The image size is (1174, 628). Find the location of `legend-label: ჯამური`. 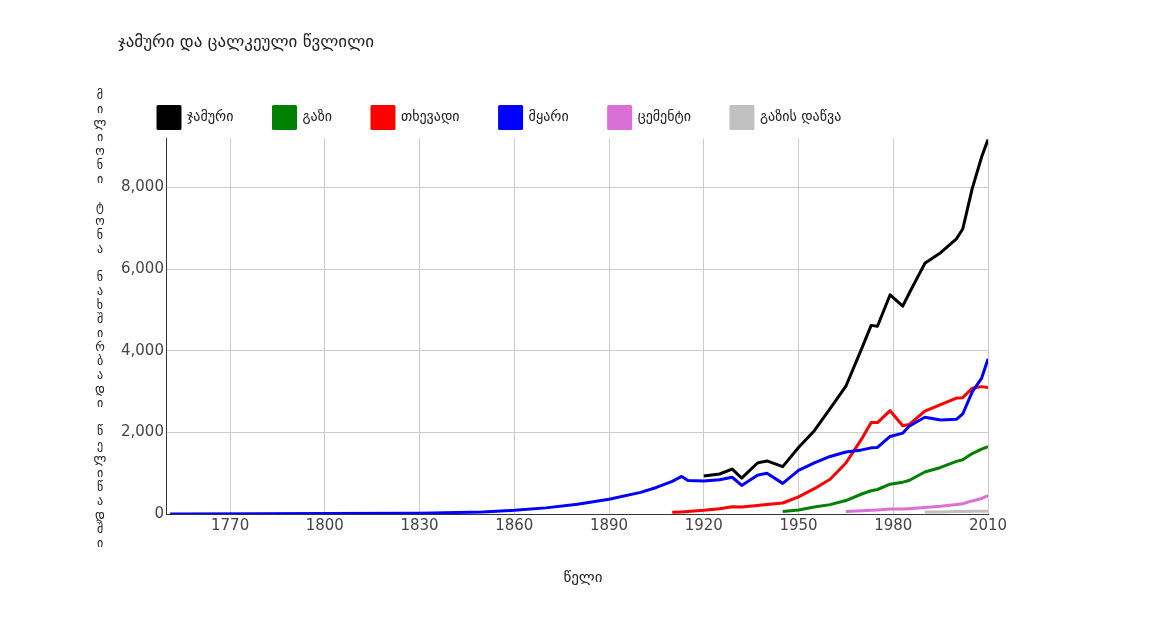

legend-label: ჯამური is located at coordinates (210, 116).